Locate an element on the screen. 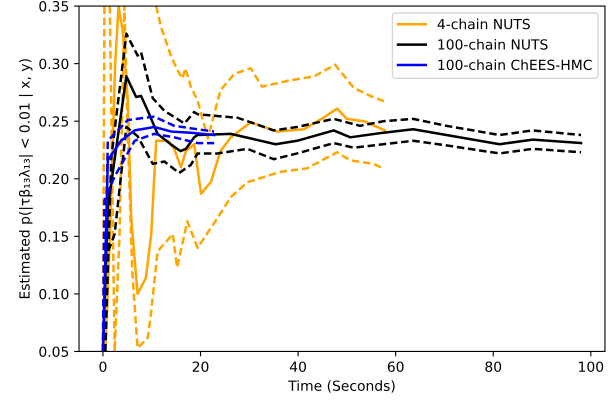 This screenshot has height=404, width=608. x-tick-label: 20 is located at coordinates (200, 366).